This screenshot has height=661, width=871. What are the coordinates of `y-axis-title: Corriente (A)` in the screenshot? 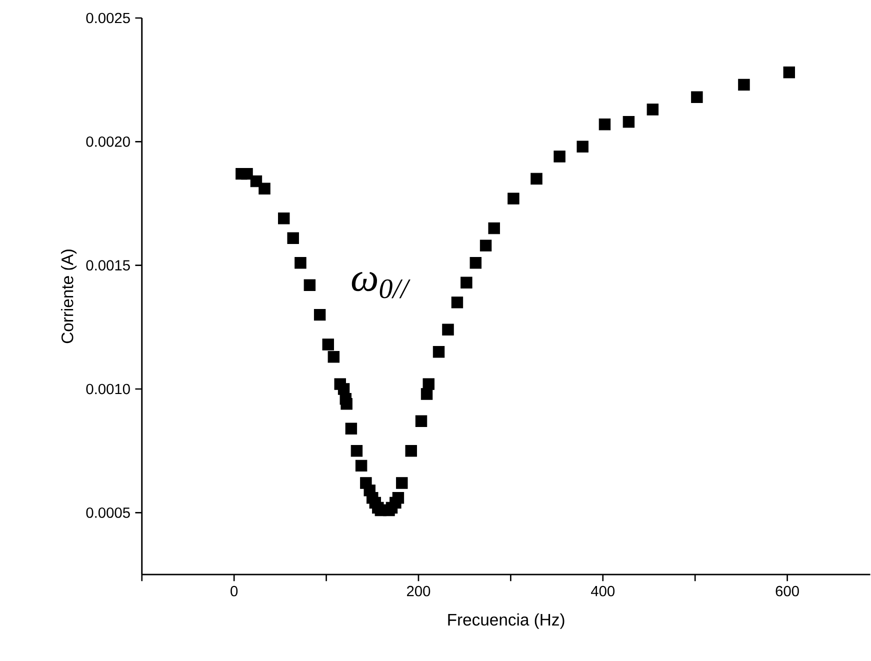 It's located at (69, 296).